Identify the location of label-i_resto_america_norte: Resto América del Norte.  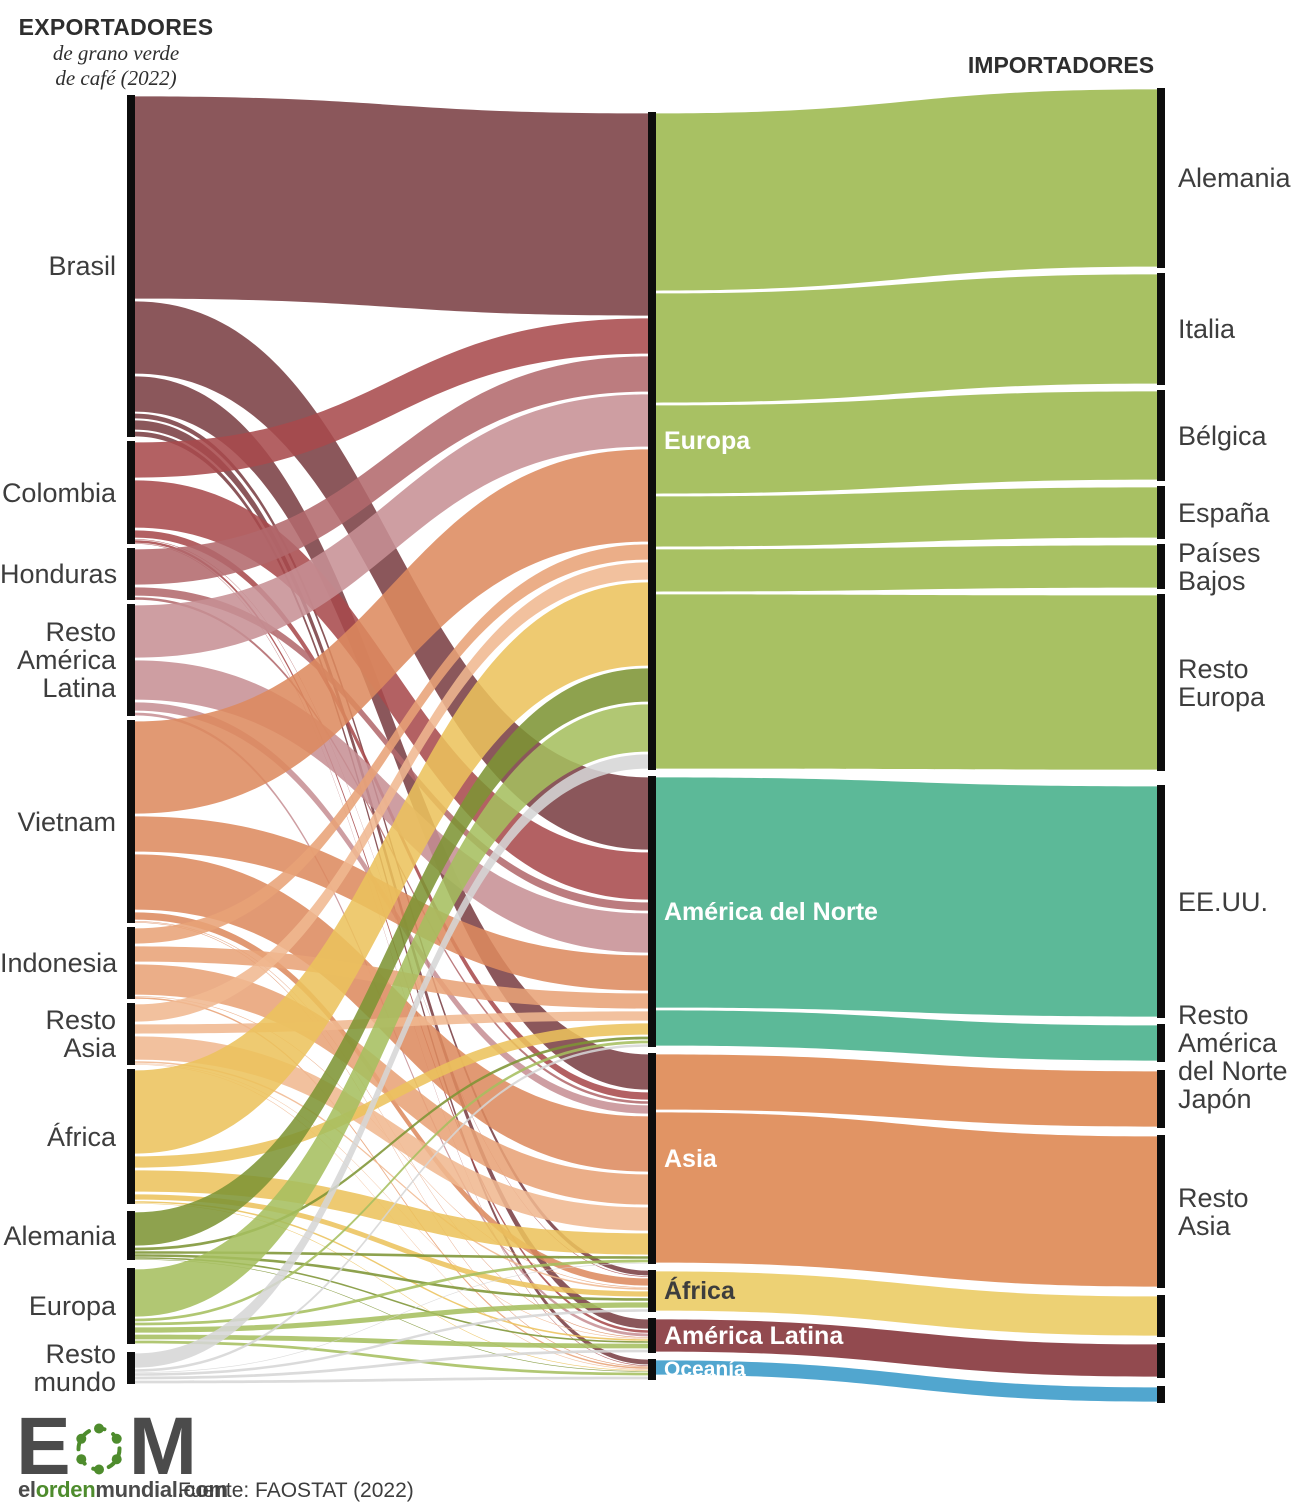
(1233, 1043).